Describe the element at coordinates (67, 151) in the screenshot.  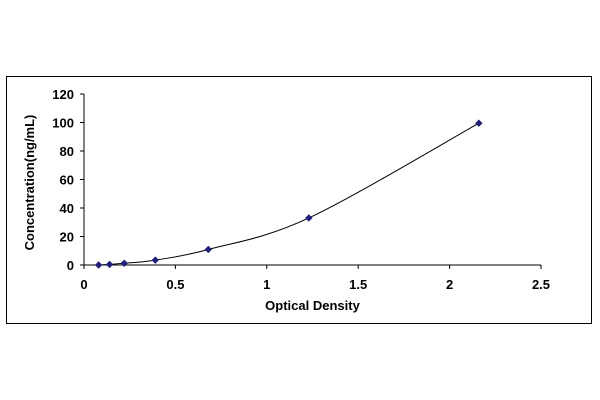
I see `y-tick-label: 80` at that location.